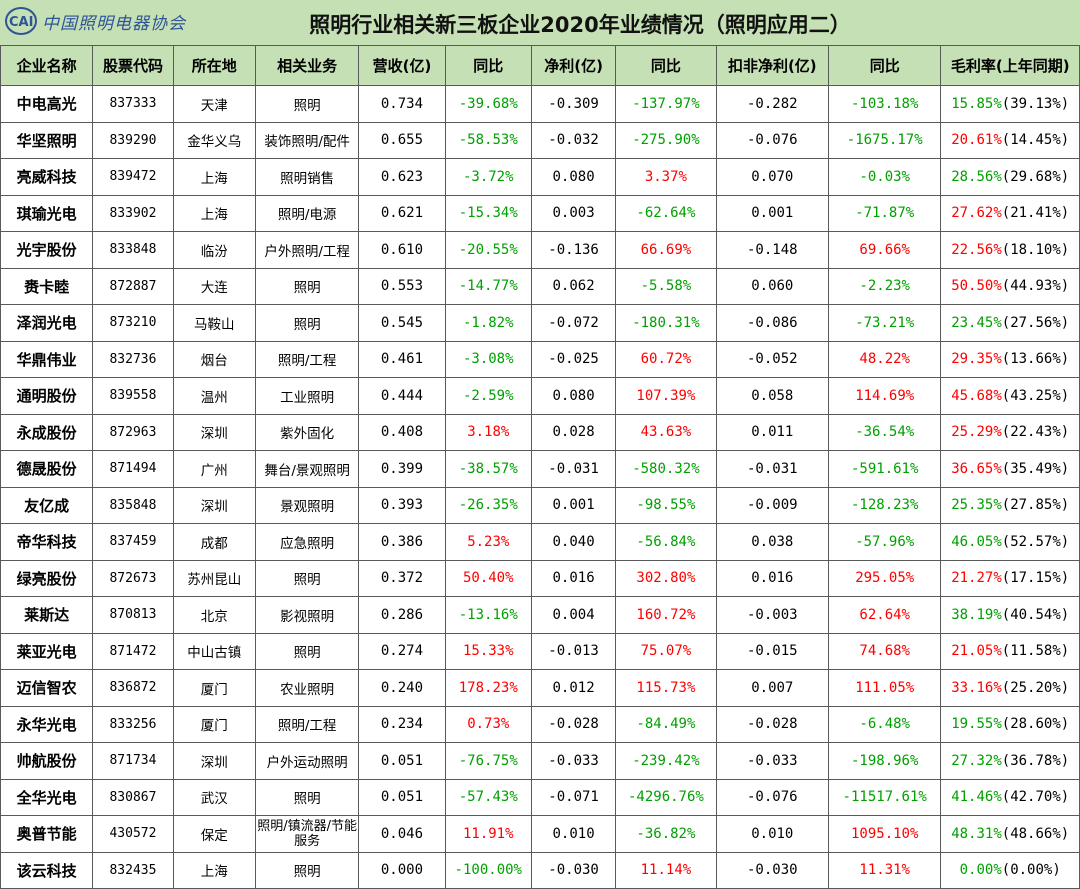 Image resolution: width=1080 pixels, height=889 pixels. I want to click on location-cell: 马鞍山, so click(214, 323).